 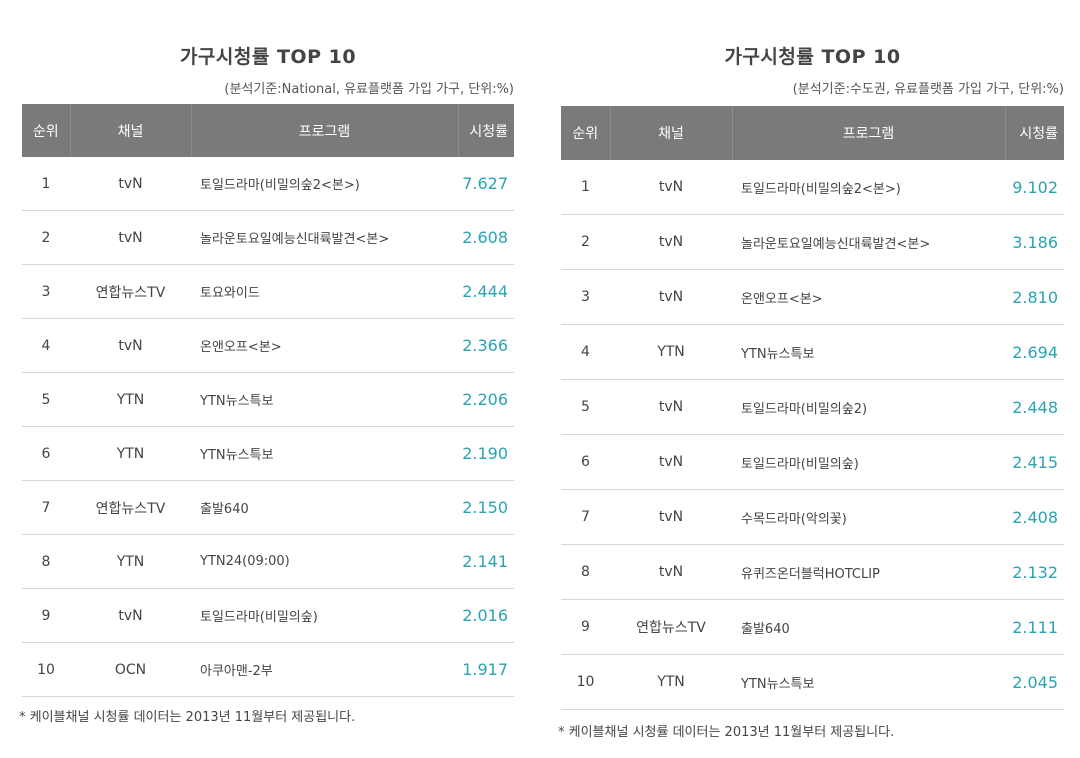 I want to click on program-cell: 토일드라마(비밀의숲2), so click(x=868, y=407).